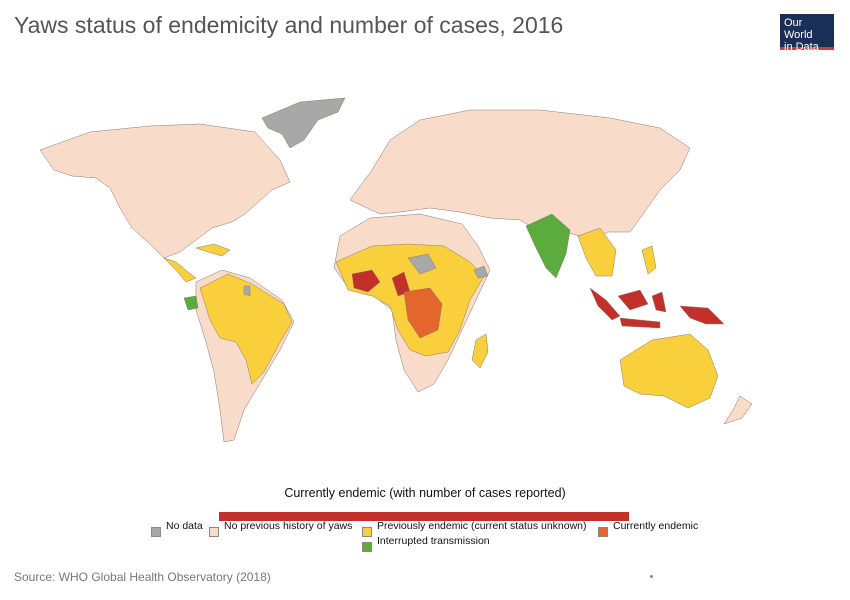 The width and height of the screenshot is (850, 600). I want to click on logo-line-1: Our World, so click(798, 29).